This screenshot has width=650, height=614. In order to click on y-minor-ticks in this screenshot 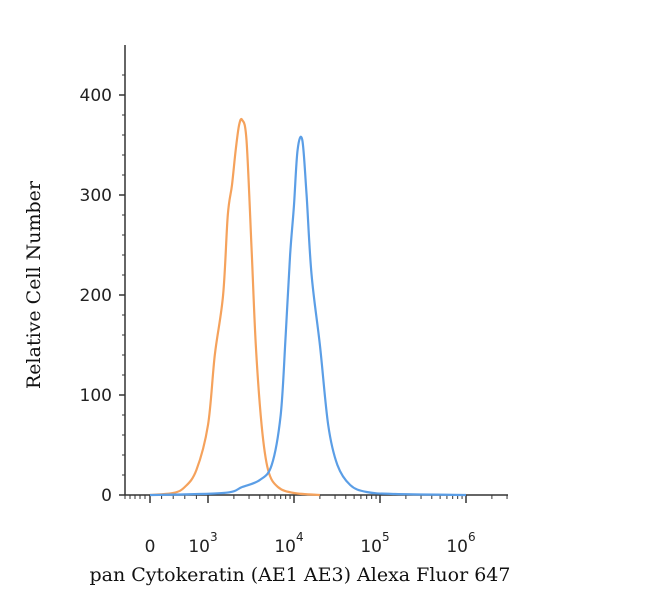, I will do `click(123, 275)`.